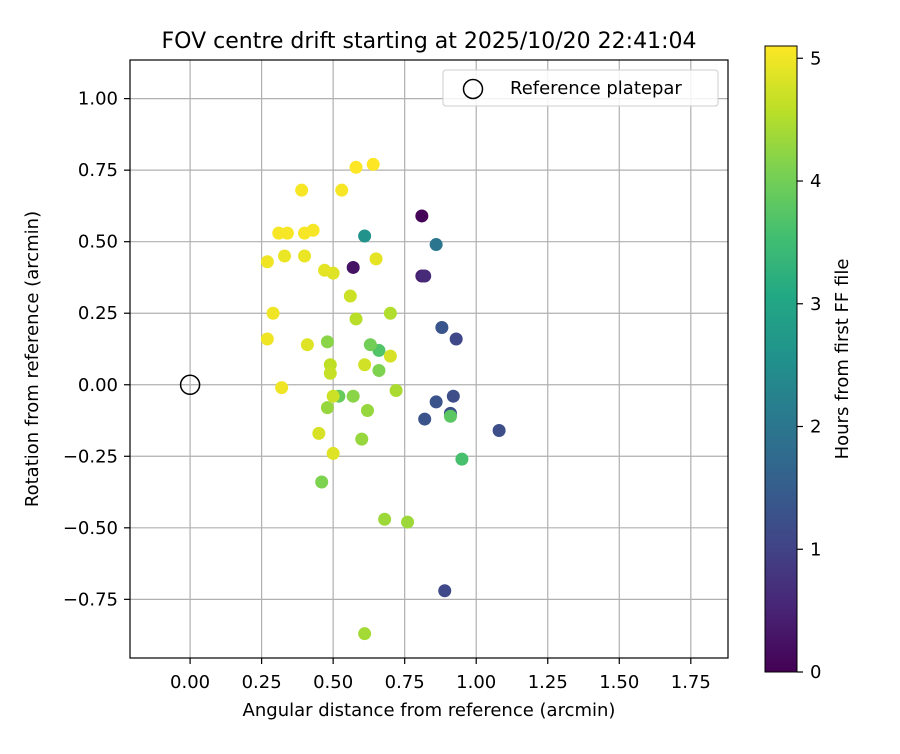 The height and width of the screenshot is (754, 900). I want to click on y-tick-label: 0.75, so click(98, 170).